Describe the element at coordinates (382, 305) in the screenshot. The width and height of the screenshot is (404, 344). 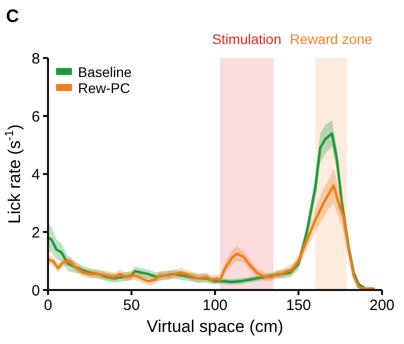
I see `x-tick-label: 200` at that location.